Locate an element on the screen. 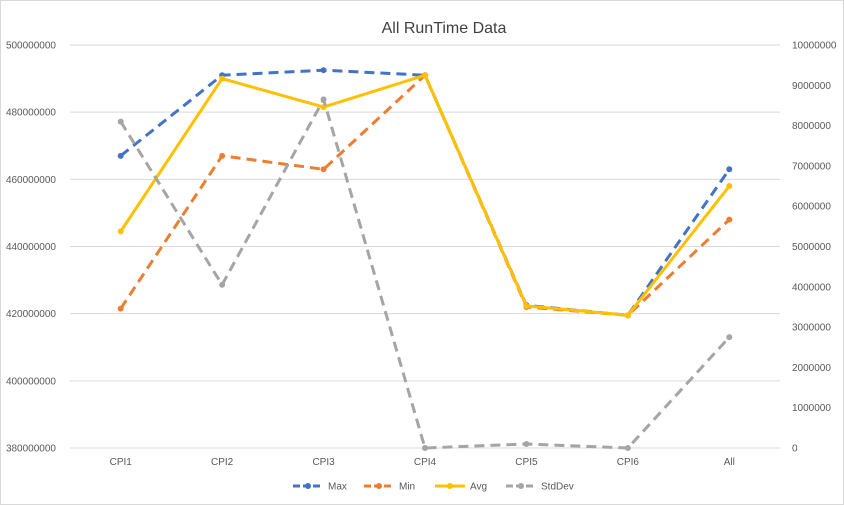 The height and width of the screenshot is (505, 844). x-tick-label: CPI2 is located at coordinates (222, 462).